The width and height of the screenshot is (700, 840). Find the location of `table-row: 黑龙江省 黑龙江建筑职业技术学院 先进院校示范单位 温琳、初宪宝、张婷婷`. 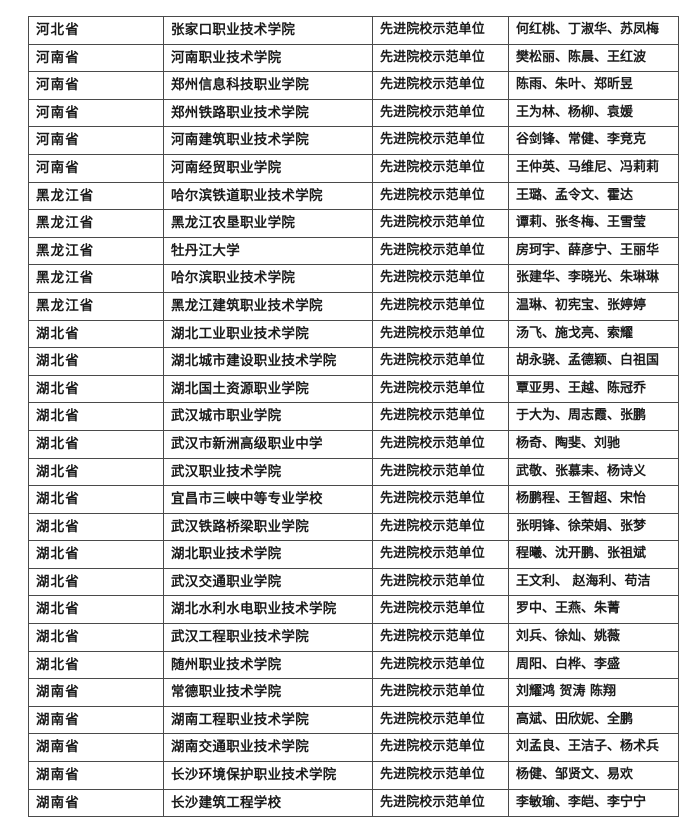

table-row: 黑龙江省 黑龙江建筑职业技术学院 先进院校示范单位 温琳、初宪宝、张婷婷 is located at coordinates (353, 306).